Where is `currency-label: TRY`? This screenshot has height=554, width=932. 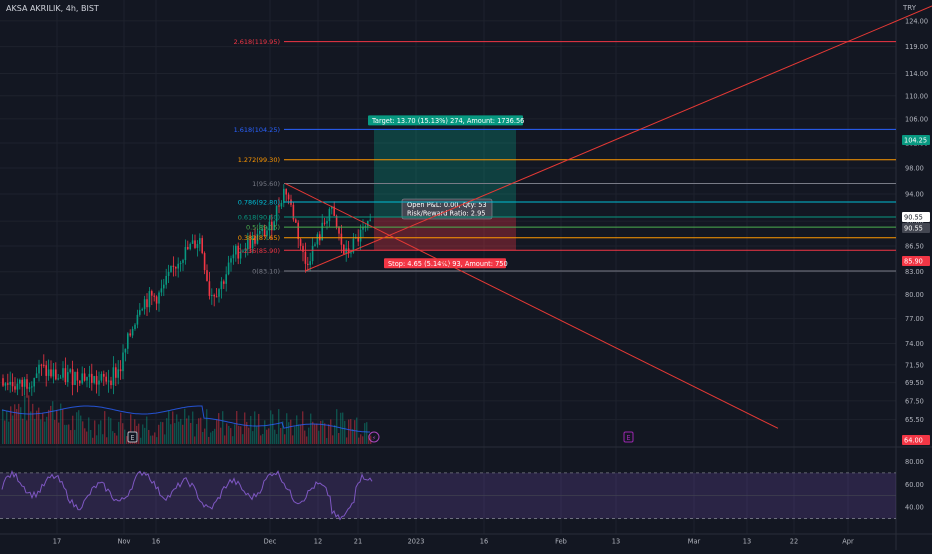
currency-label: TRY is located at coordinates (909, 8).